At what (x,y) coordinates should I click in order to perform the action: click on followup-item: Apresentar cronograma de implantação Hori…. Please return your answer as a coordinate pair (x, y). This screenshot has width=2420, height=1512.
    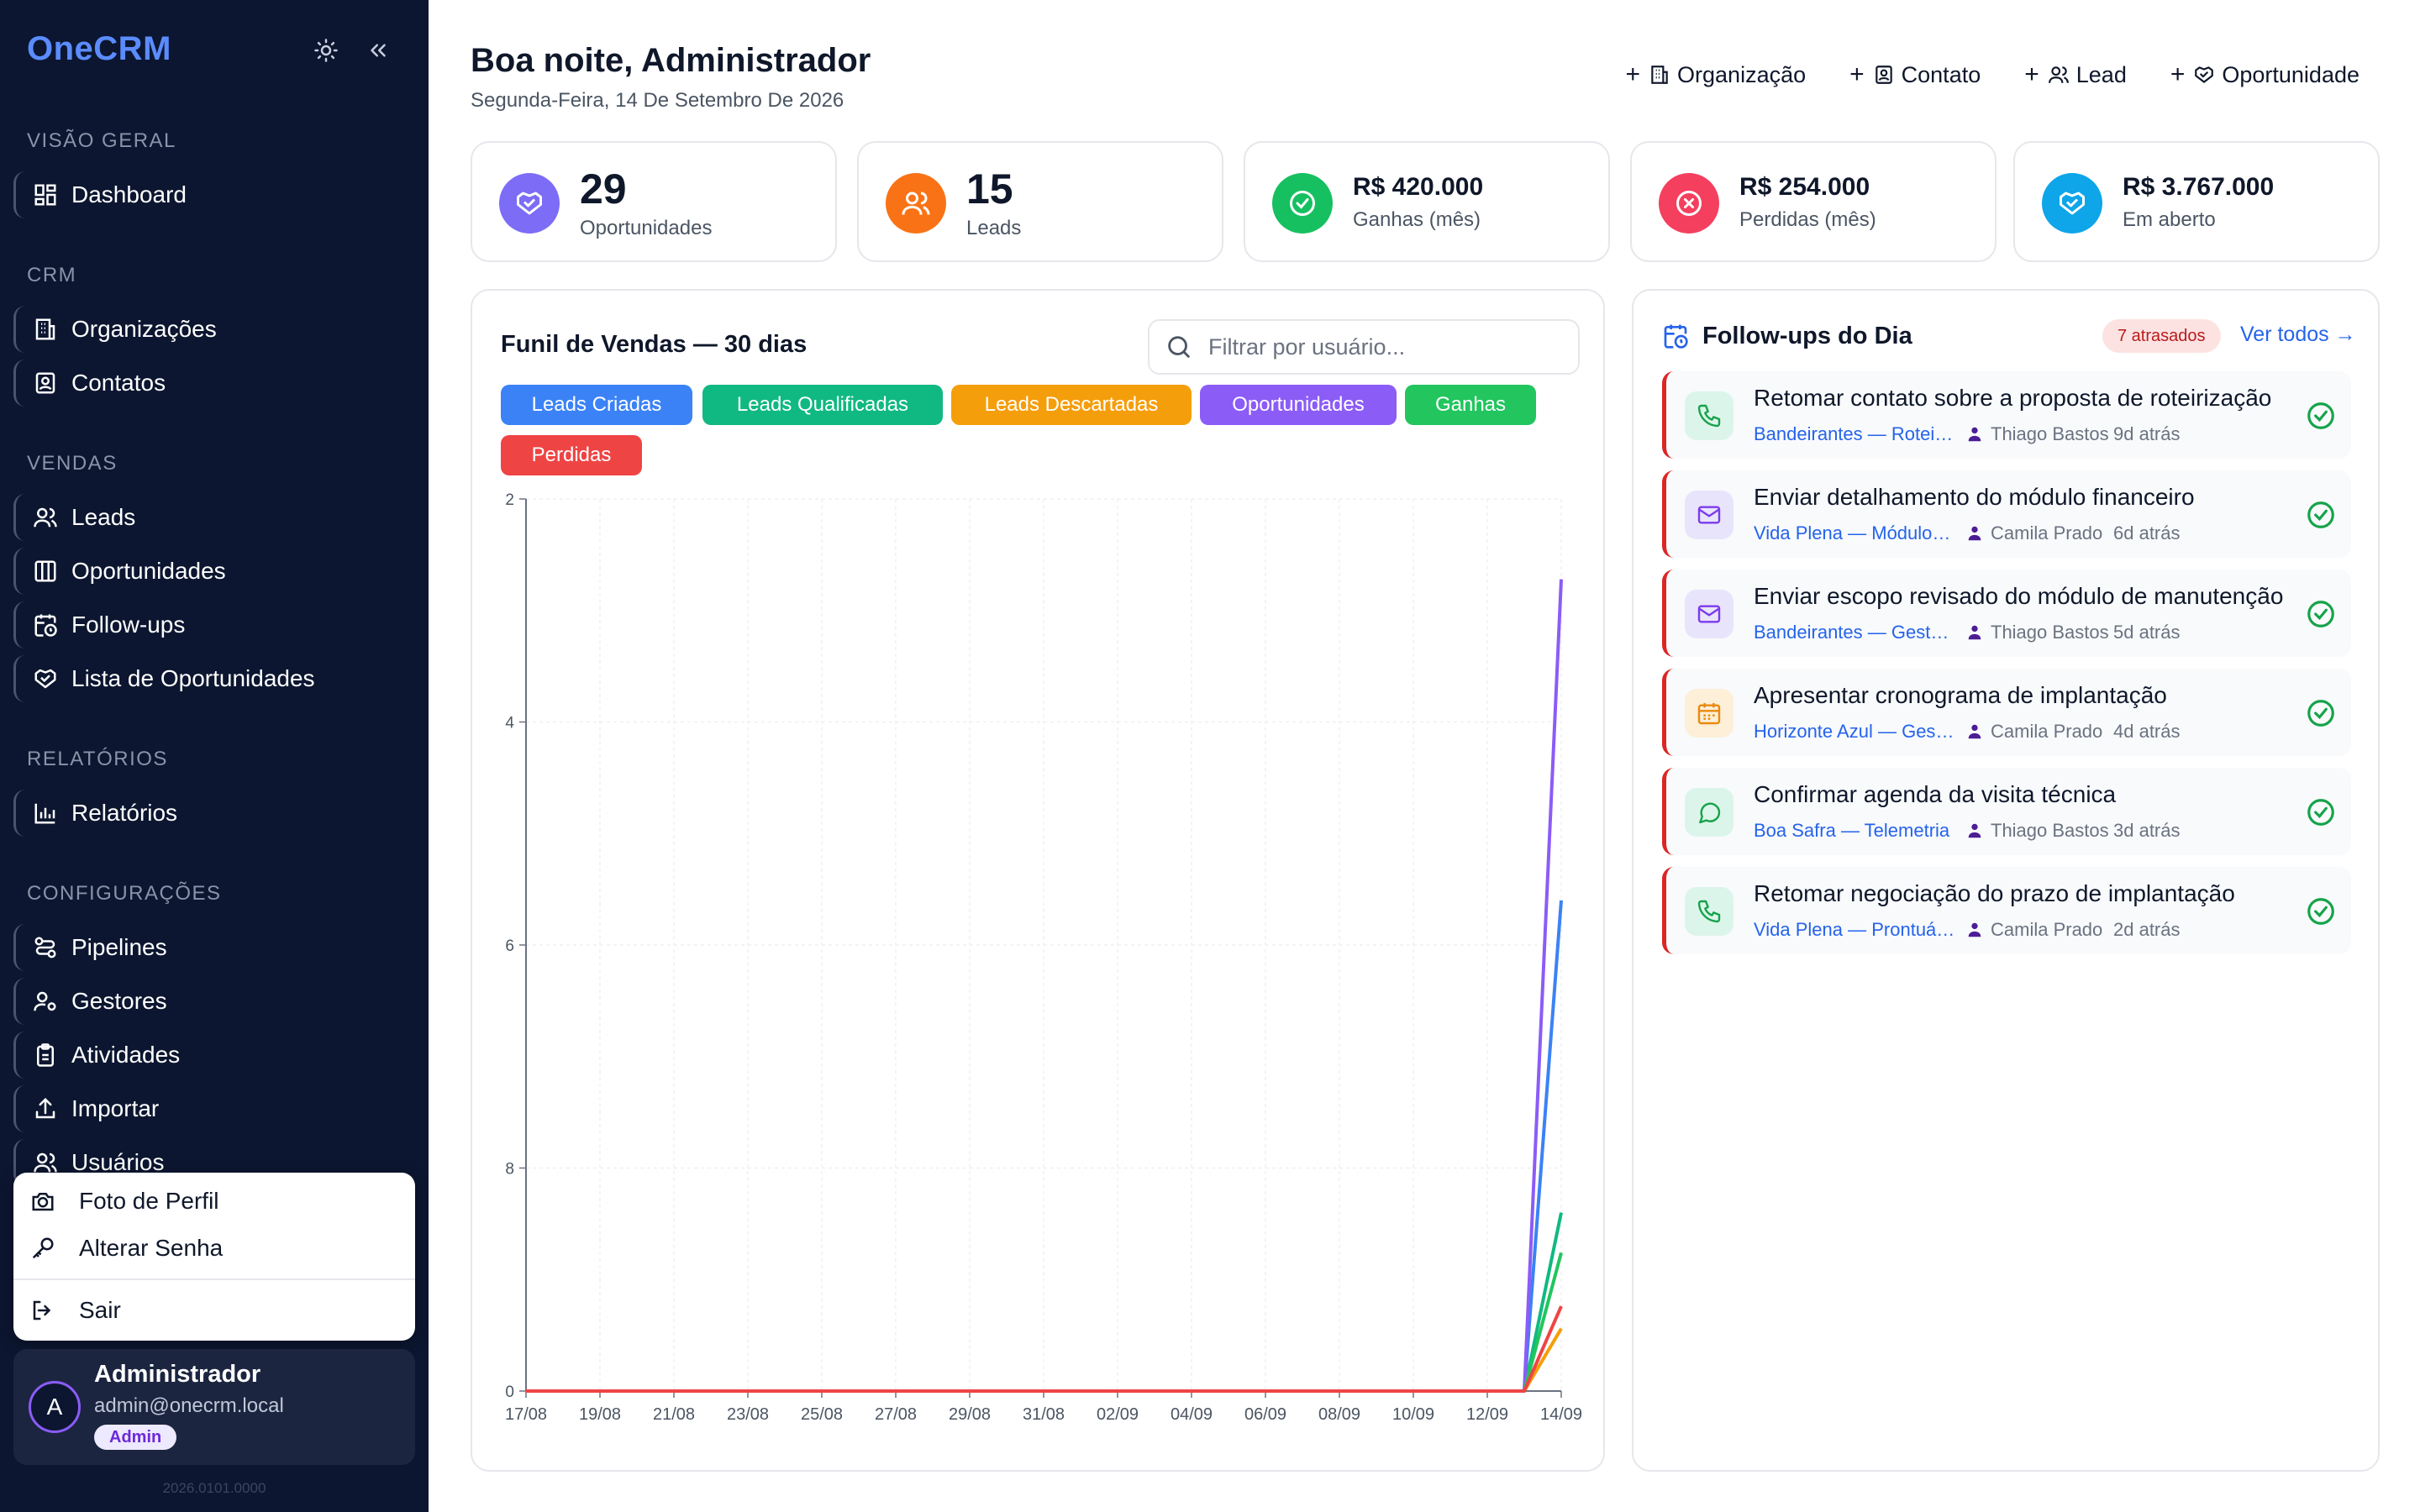
    Looking at the image, I should click on (2006, 712).